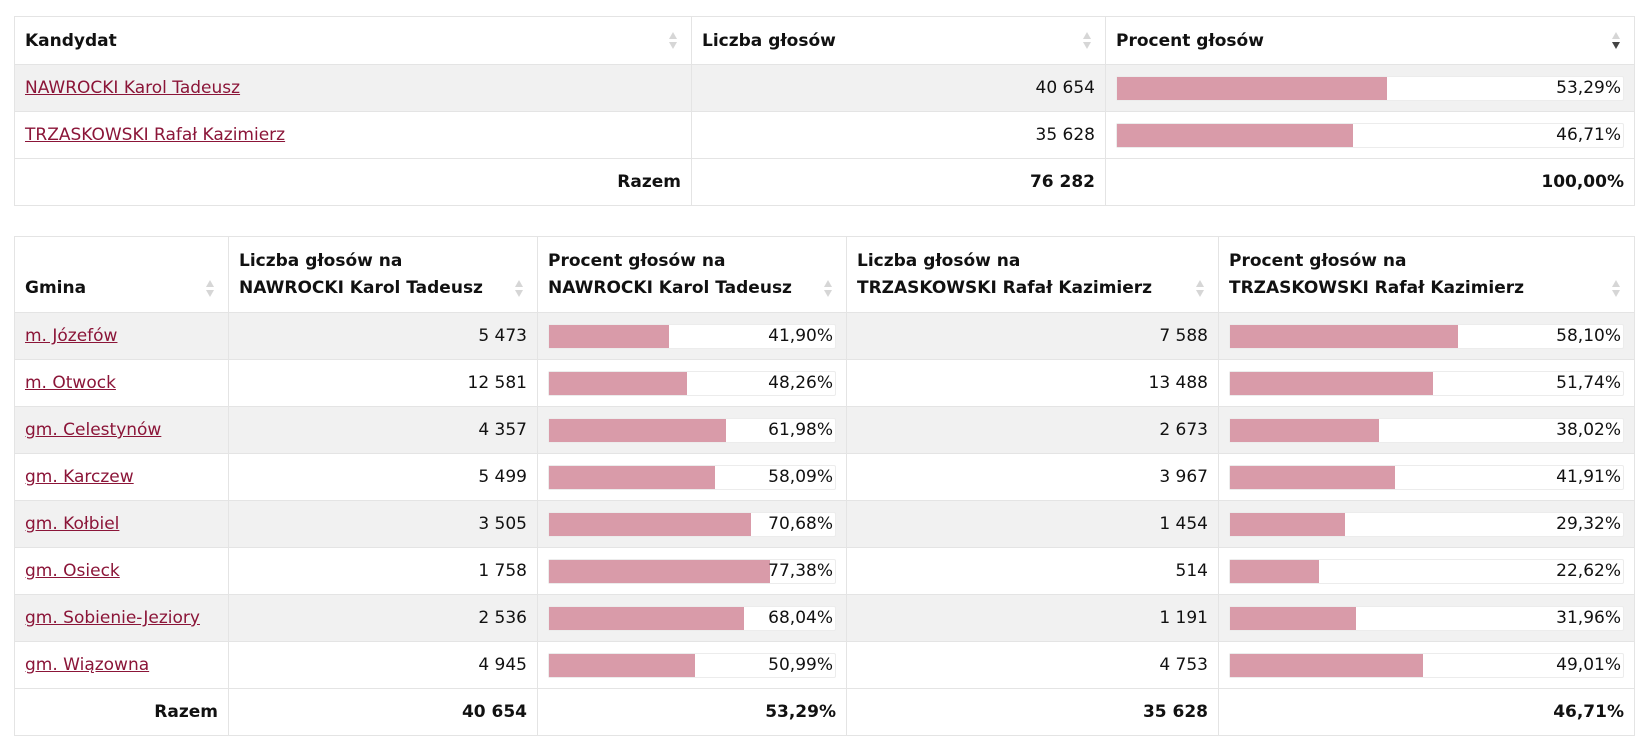  I want to click on nawrocki-votes-cell: 2 536, so click(383, 618).